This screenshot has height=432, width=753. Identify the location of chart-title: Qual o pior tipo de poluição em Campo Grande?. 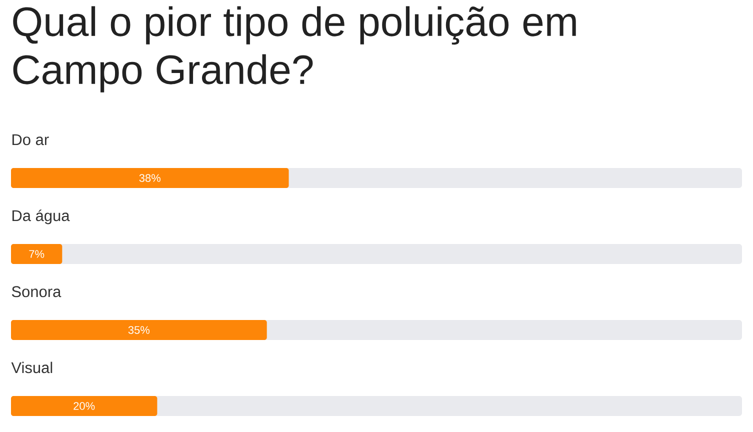
(294, 49).